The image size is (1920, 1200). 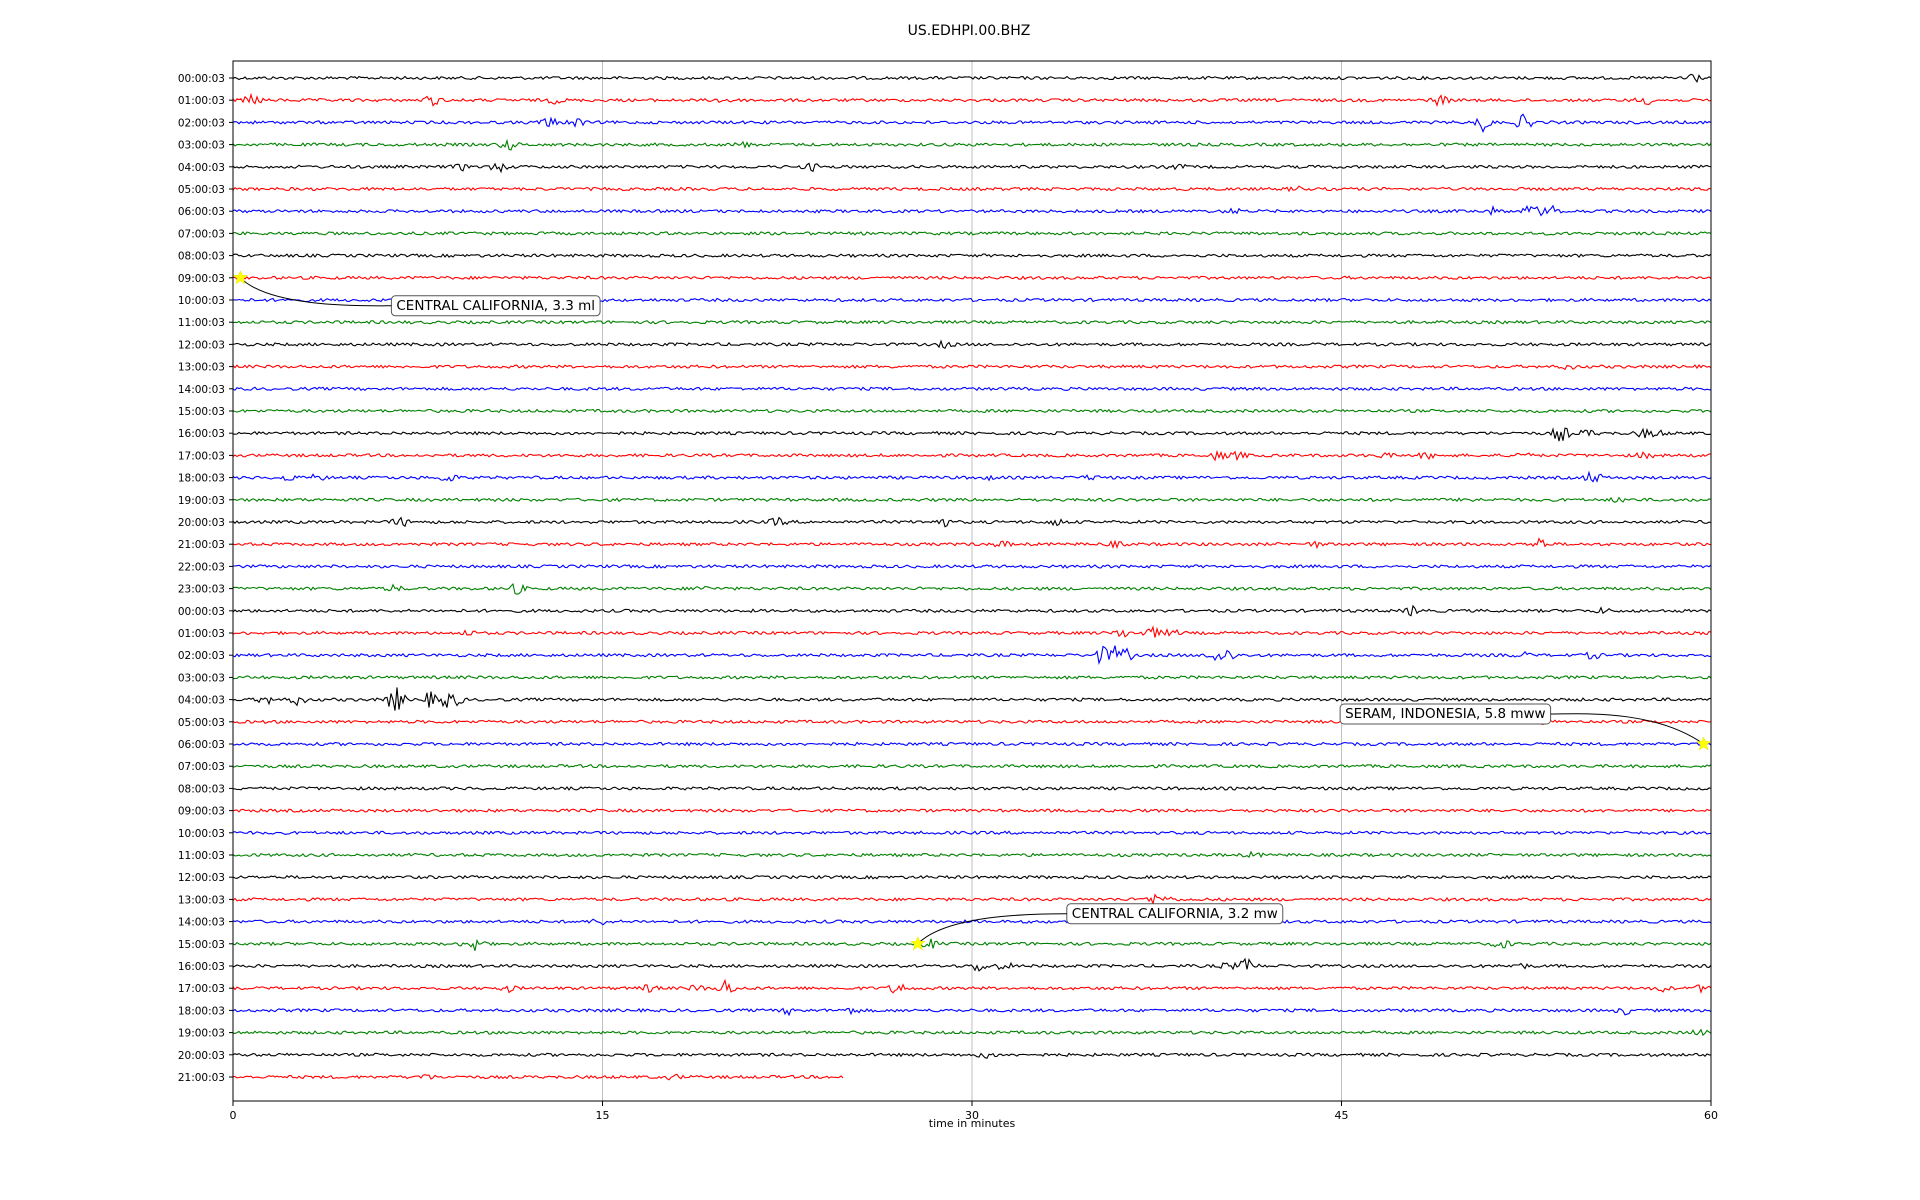 I want to click on x-tick-label: 0, so click(x=233, y=1115).